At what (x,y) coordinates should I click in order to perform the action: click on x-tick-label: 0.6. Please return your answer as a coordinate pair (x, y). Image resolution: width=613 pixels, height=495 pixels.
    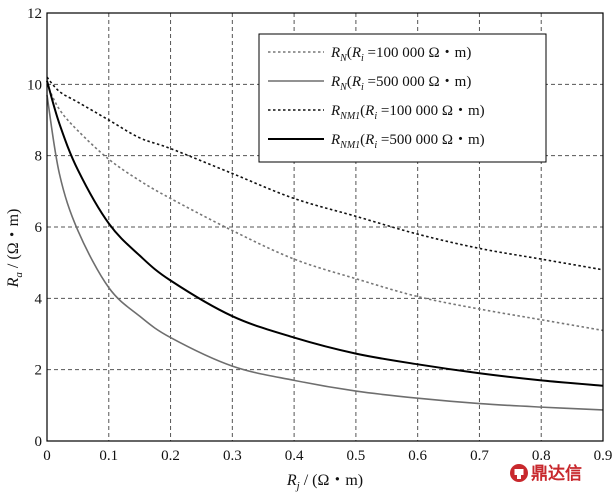
    Looking at the image, I should click on (417, 456).